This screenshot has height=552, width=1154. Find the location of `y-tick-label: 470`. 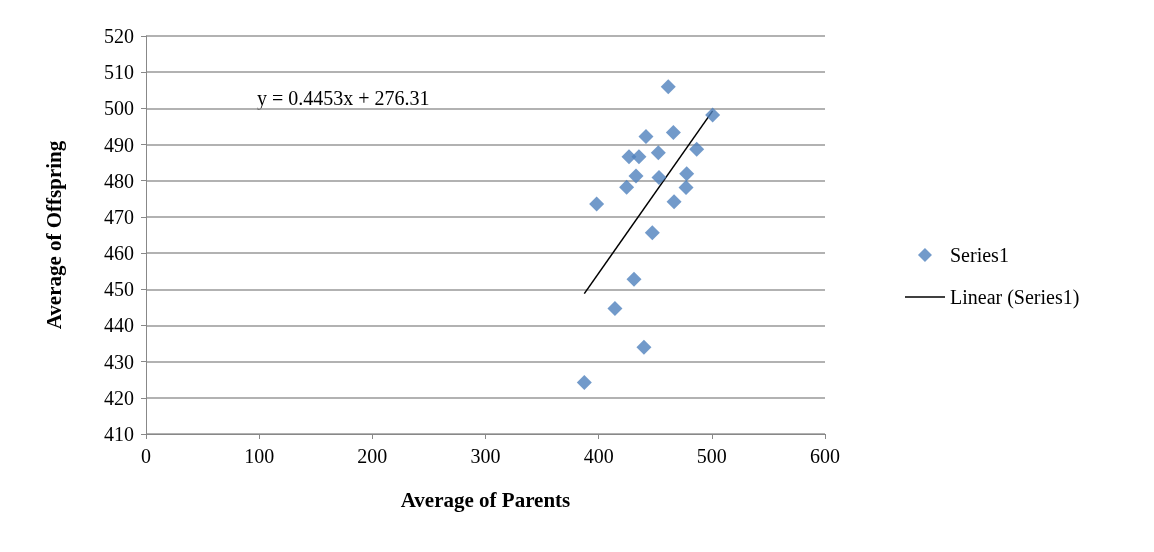

y-tick-label: 470 is located at coordinates (119, 216).